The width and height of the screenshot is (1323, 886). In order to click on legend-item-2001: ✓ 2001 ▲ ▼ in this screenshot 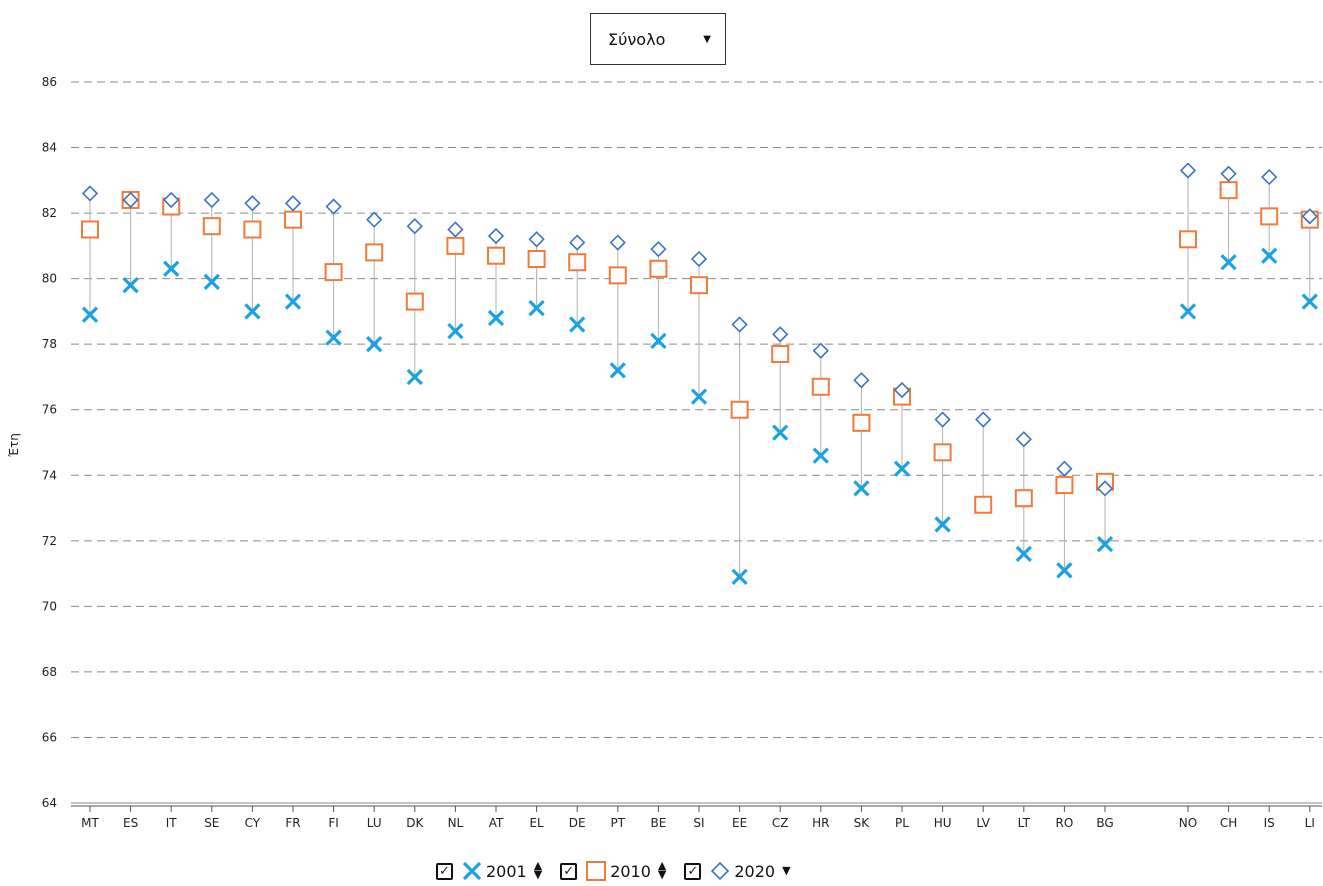, I will do `click(489, 871)`.